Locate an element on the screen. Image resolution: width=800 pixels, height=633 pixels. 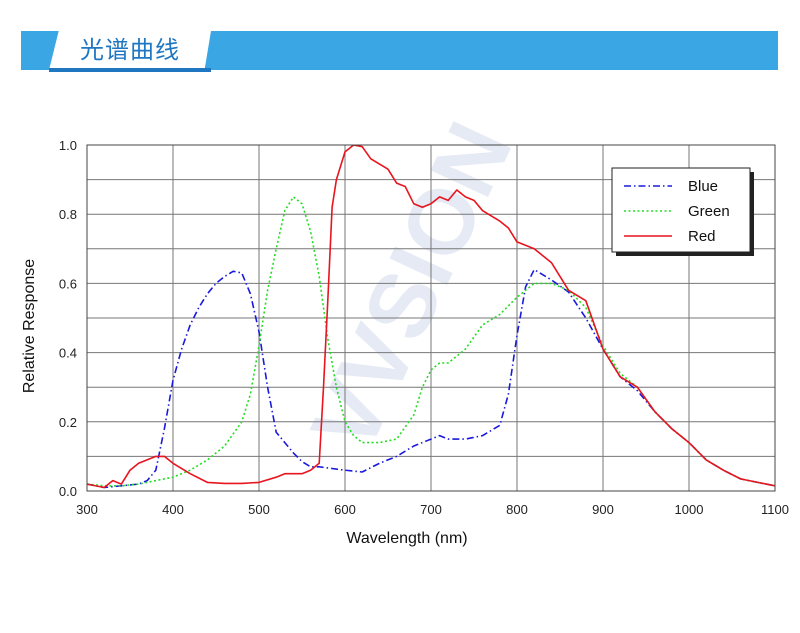
y-tick-label: 0.2 is located at coordinates (68, 422).